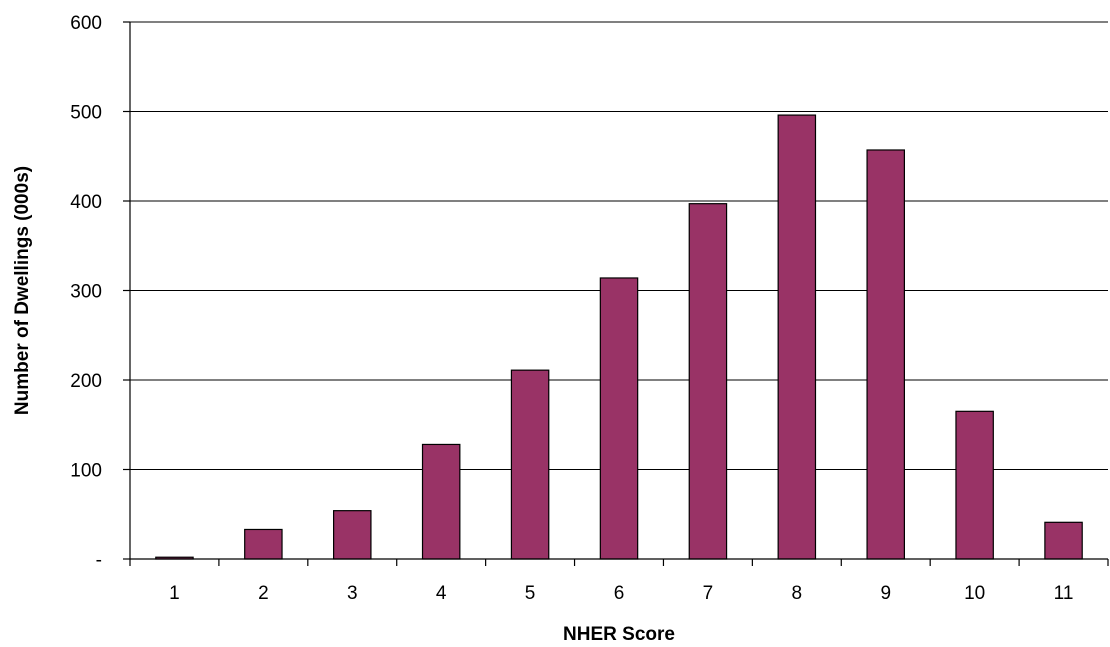 Image resolution: width=1110 pixels, height=647 pixels. What do you see at coordinates (99, 560) in the screenshot?
I see `y-tick-label: -` at bounding box center [99, 560].